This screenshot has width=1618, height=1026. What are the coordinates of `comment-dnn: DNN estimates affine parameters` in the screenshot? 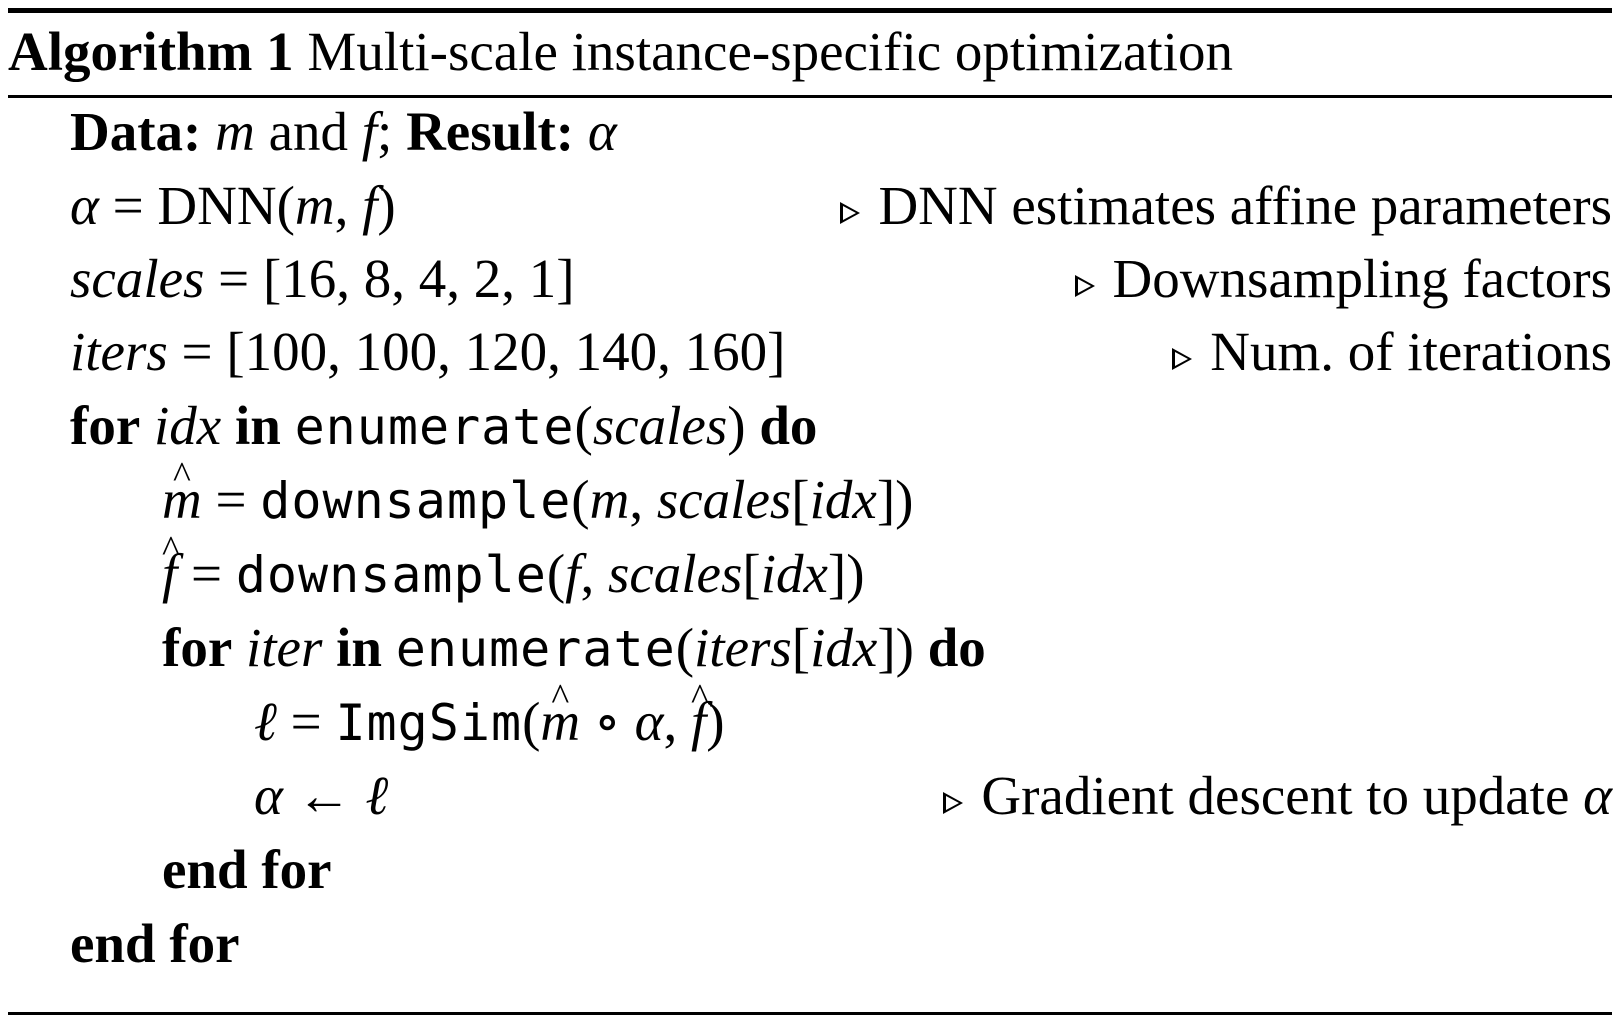 It's located at (1226, 206).